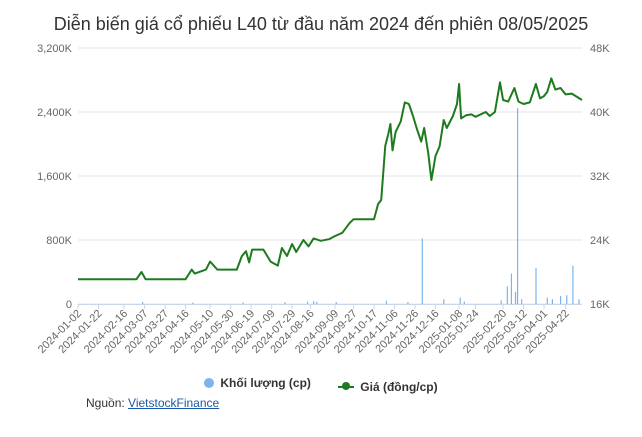 This screenshot has width=642, height=437. What do you see at coordinates (55, 177) in the screenshot?
I see `y-left-tick-label: 1,600K` at bounding box center [55, 177].